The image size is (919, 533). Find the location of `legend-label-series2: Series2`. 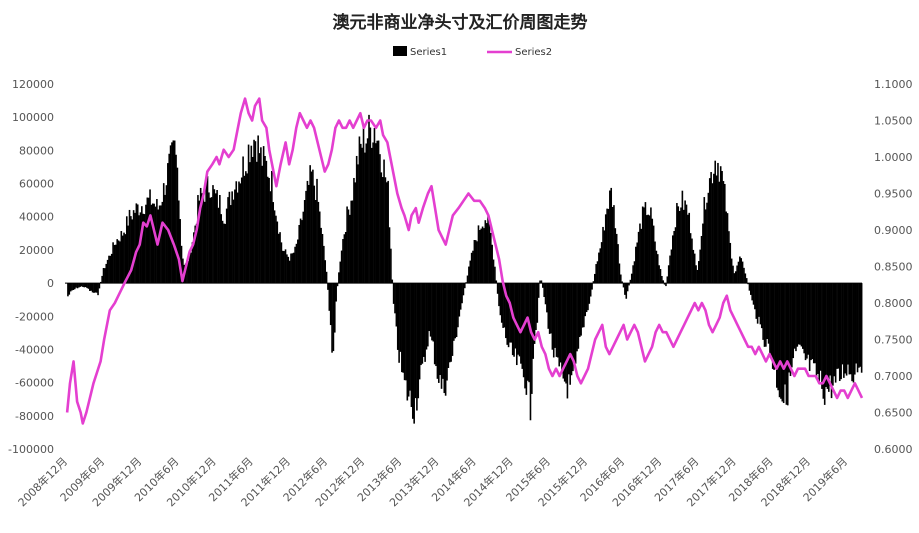

legend-label-series2: Series2 is located at coordinates (533, 52).